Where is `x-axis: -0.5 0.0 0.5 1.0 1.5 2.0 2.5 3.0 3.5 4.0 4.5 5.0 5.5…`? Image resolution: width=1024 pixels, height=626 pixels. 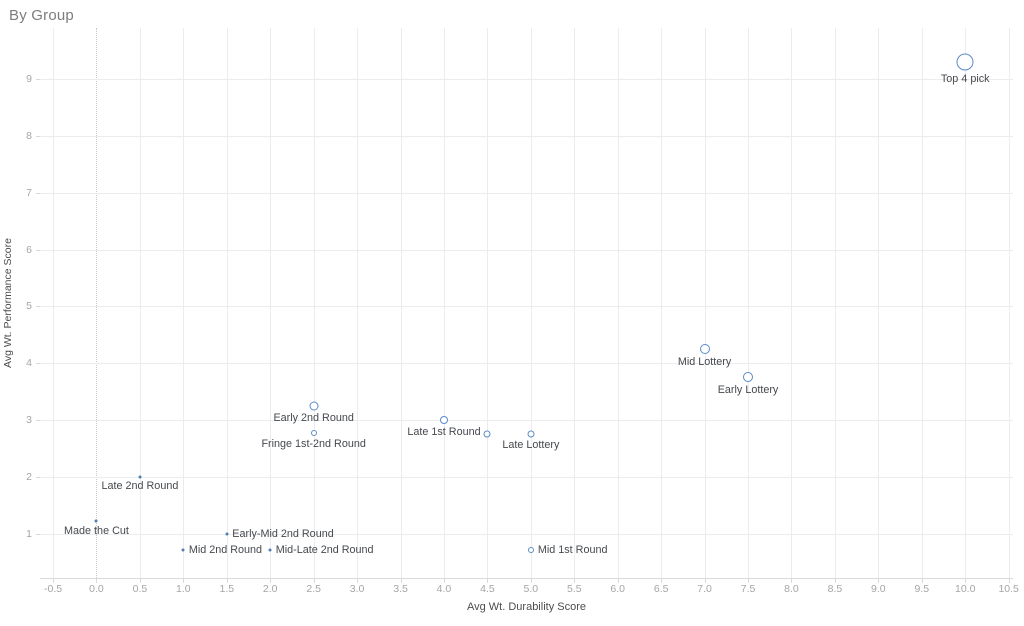 x-axis: -0.5 0.0 0.5 1.0 1.5 2.0 2.5 3.0 3.5 4.0 4.5 5.0 5.5… is located at coordinates (529, 587).